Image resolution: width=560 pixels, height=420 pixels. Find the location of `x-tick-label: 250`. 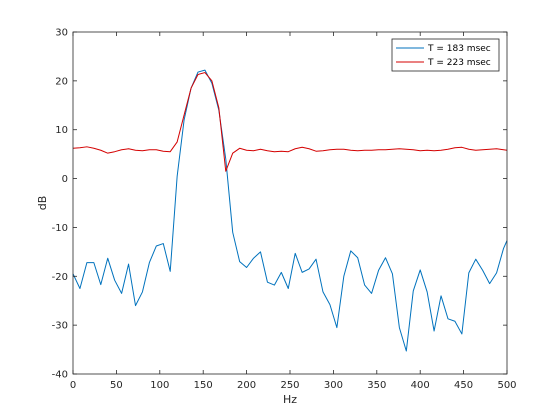

x-tick-label: 250 is located at coordinates (289, 385).